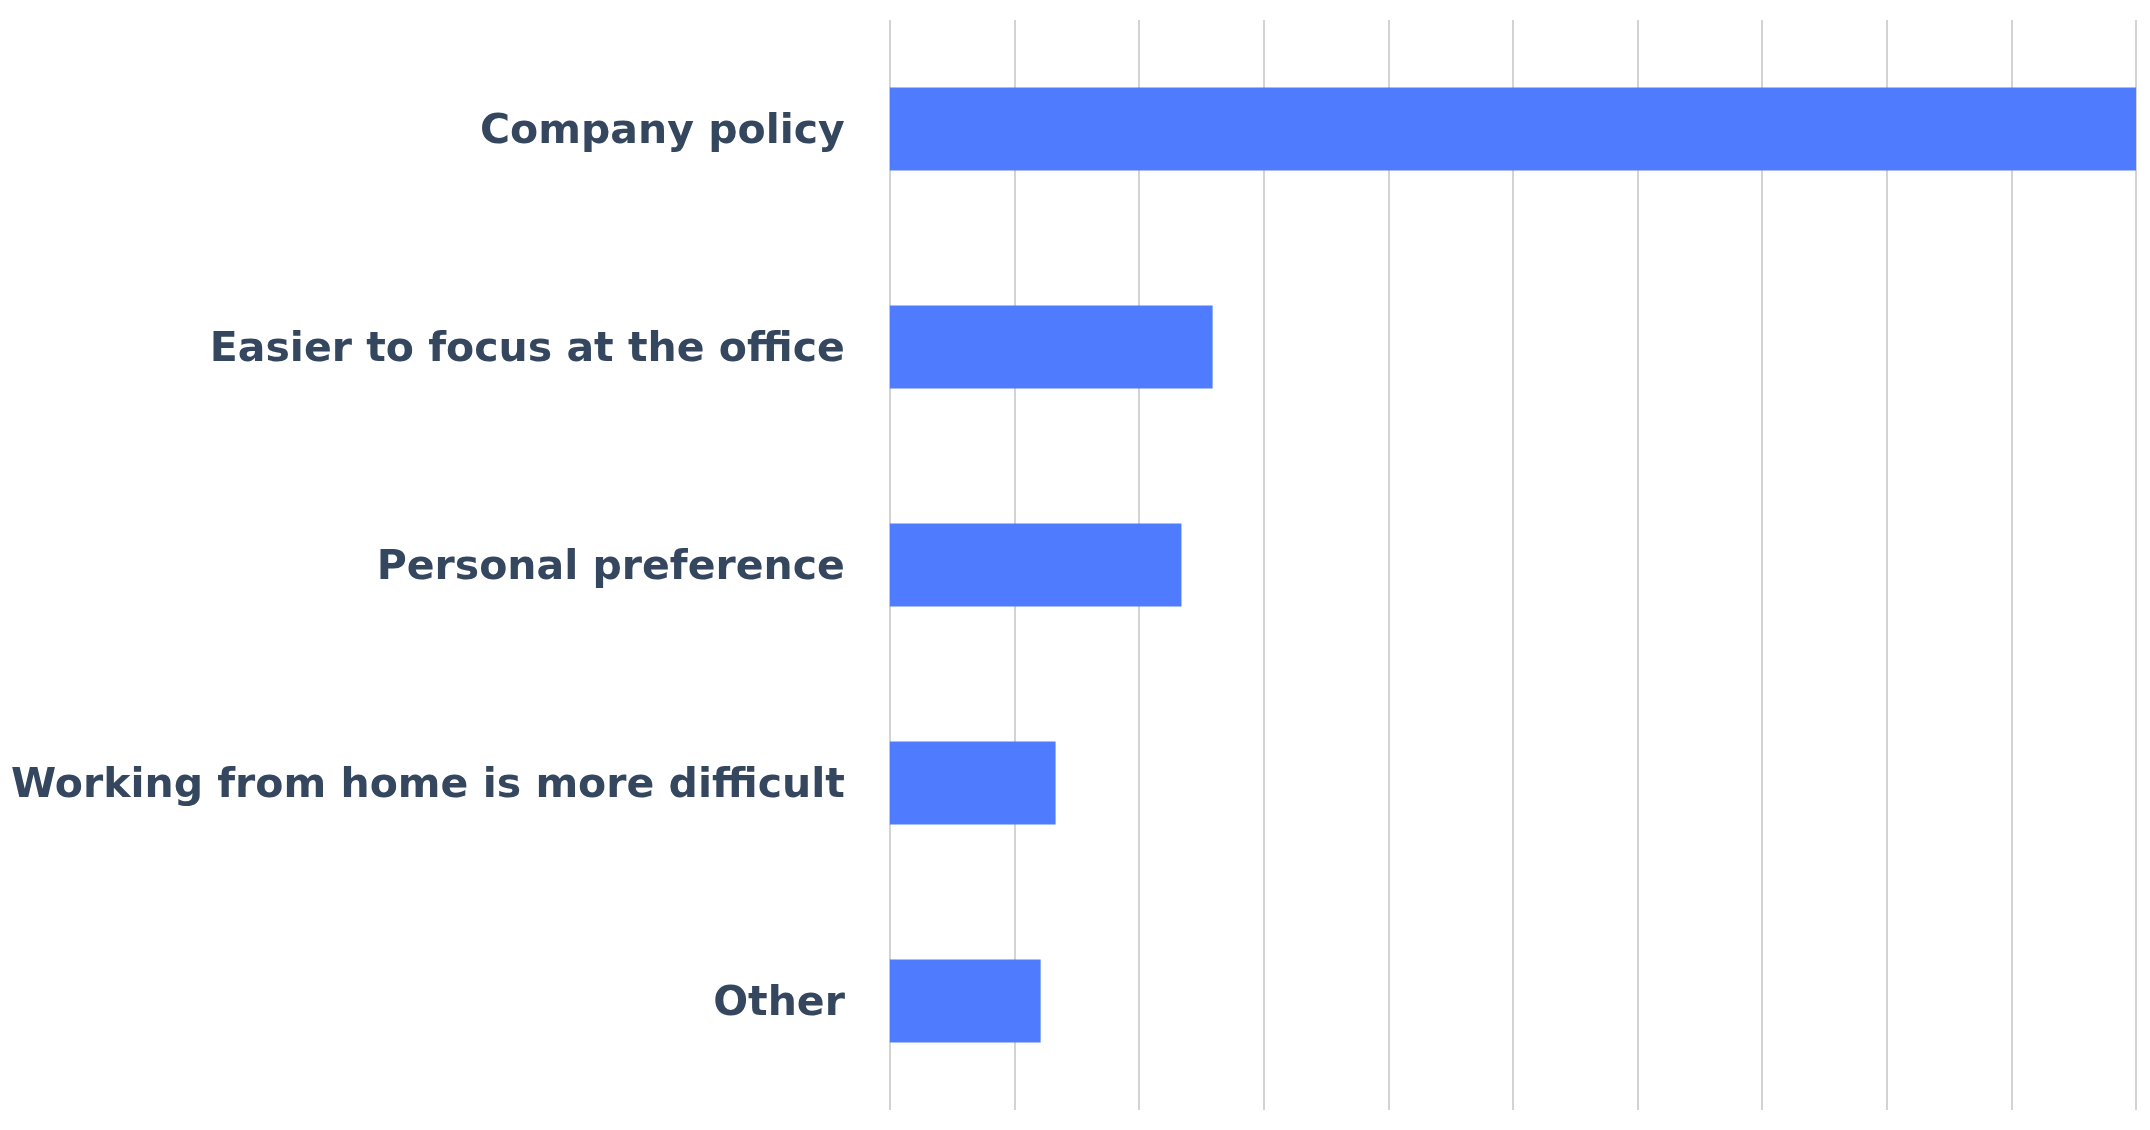  I want to click on y-tick-label: Company policy, so click(662, 129).